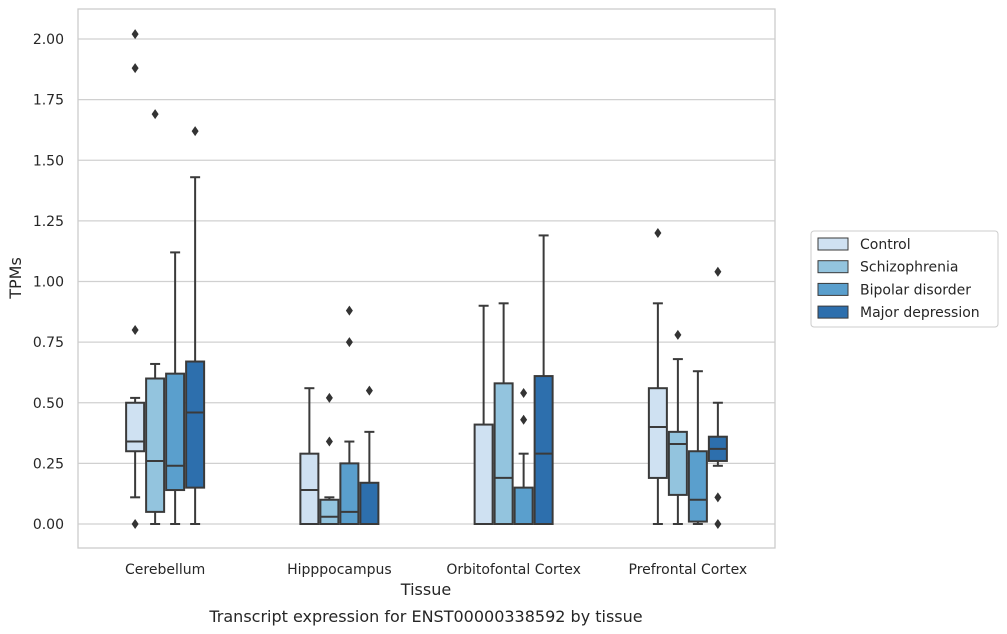 The image size is (1007, 634). Describe the element at coordinates (48, 525) in the screenshot. I see `y-tick-label: 0.00` at that location.